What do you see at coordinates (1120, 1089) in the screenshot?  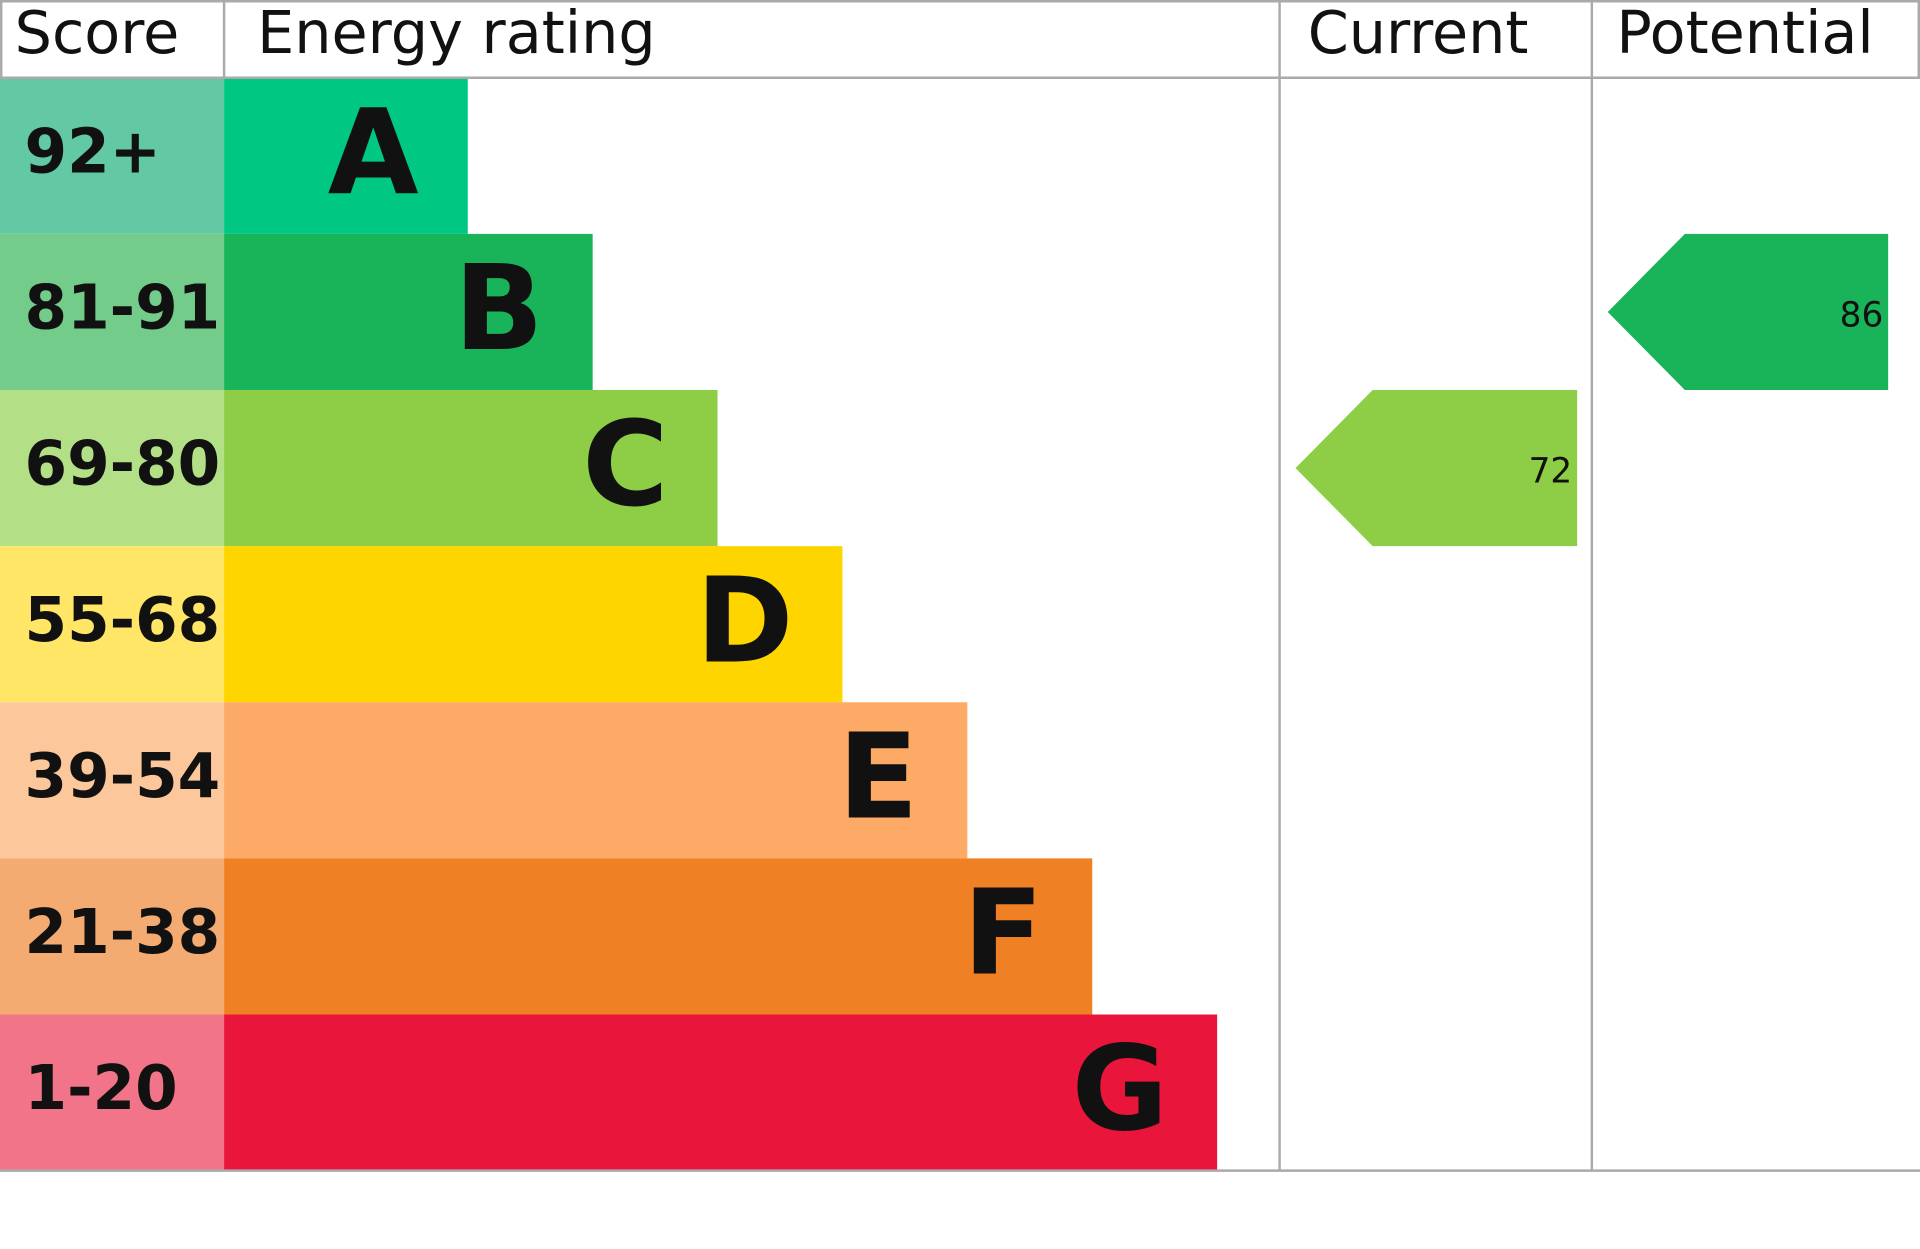 I see `rating-letter: G` at bounding box center [1120, 1089].